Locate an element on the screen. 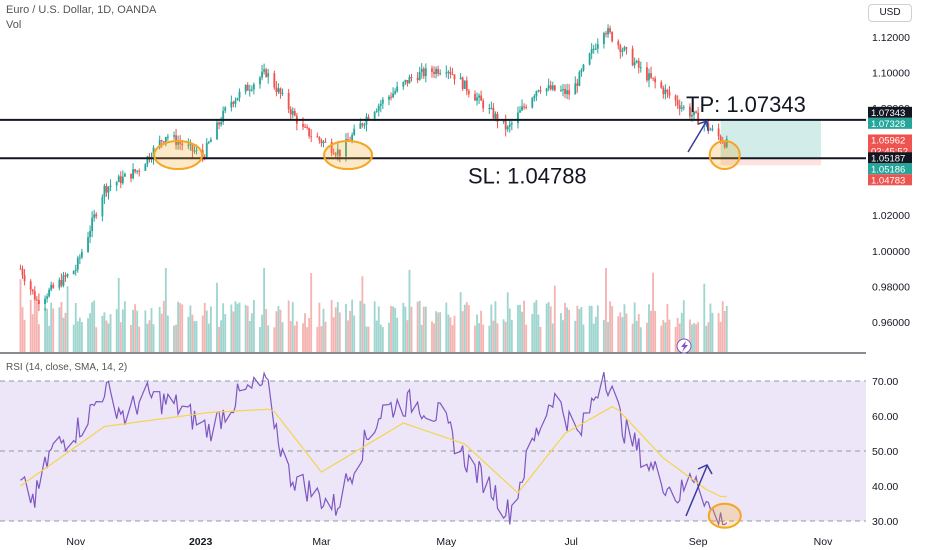  price-label-tag is located at coordinates (890, 112).